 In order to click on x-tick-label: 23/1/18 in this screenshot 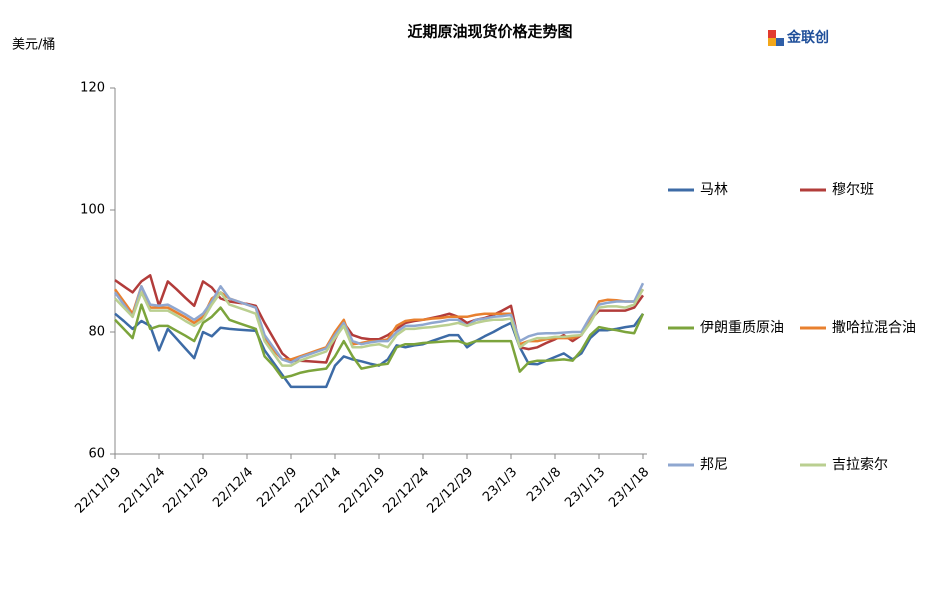, I will do `click(629, 488)`.